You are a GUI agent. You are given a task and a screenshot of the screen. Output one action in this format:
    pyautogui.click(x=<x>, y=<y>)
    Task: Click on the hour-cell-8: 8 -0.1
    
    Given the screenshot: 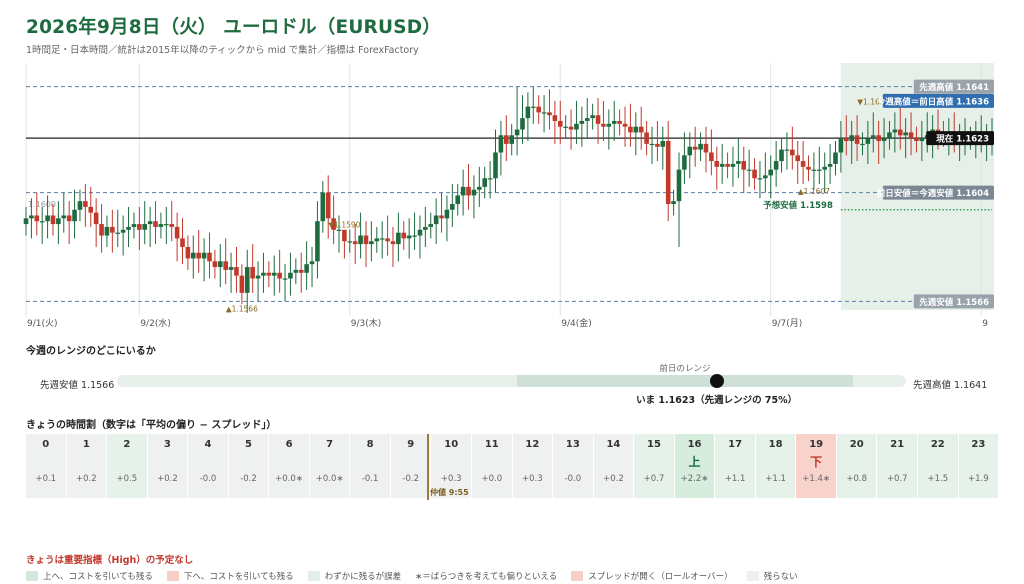 What is the action you would take?
    pyautogui.click(x=370, y=466)
    